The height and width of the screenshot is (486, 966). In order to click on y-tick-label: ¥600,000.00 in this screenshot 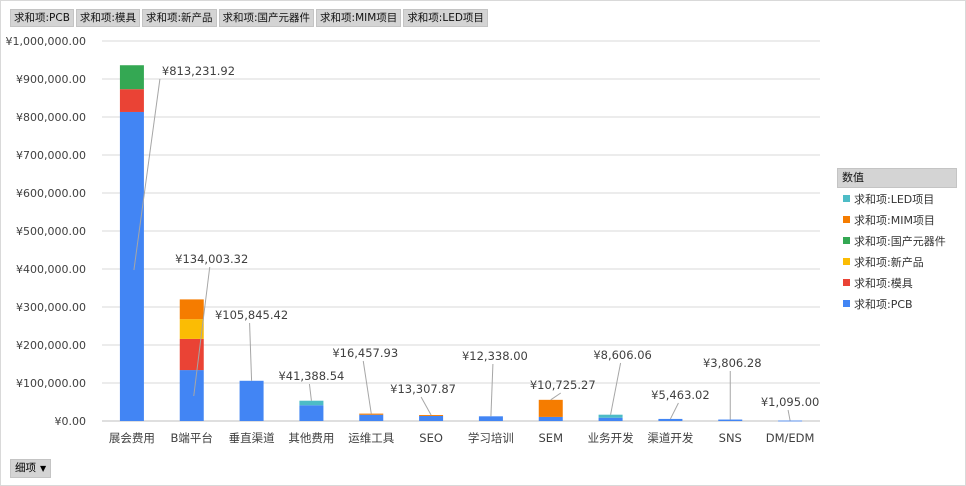, I will do `click(51, 193)`.